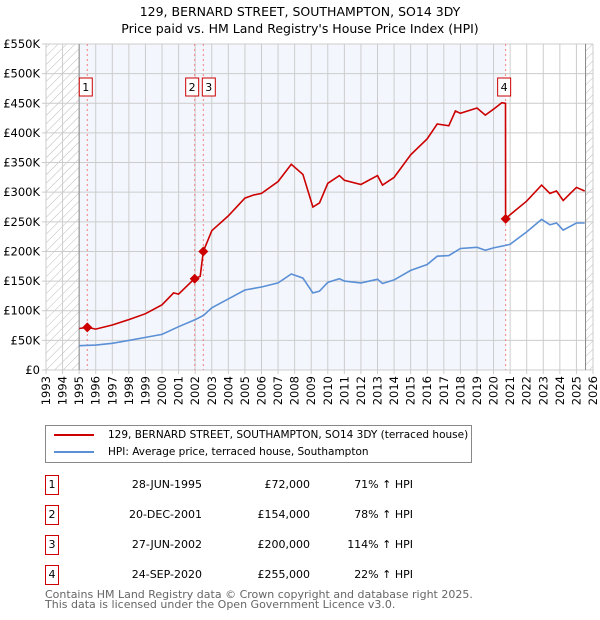 The image size is (600, 620). Describe the element at coordinates (166, 544) in the screenshot. I see `sale-date: 27-JUN-2002` at that location.